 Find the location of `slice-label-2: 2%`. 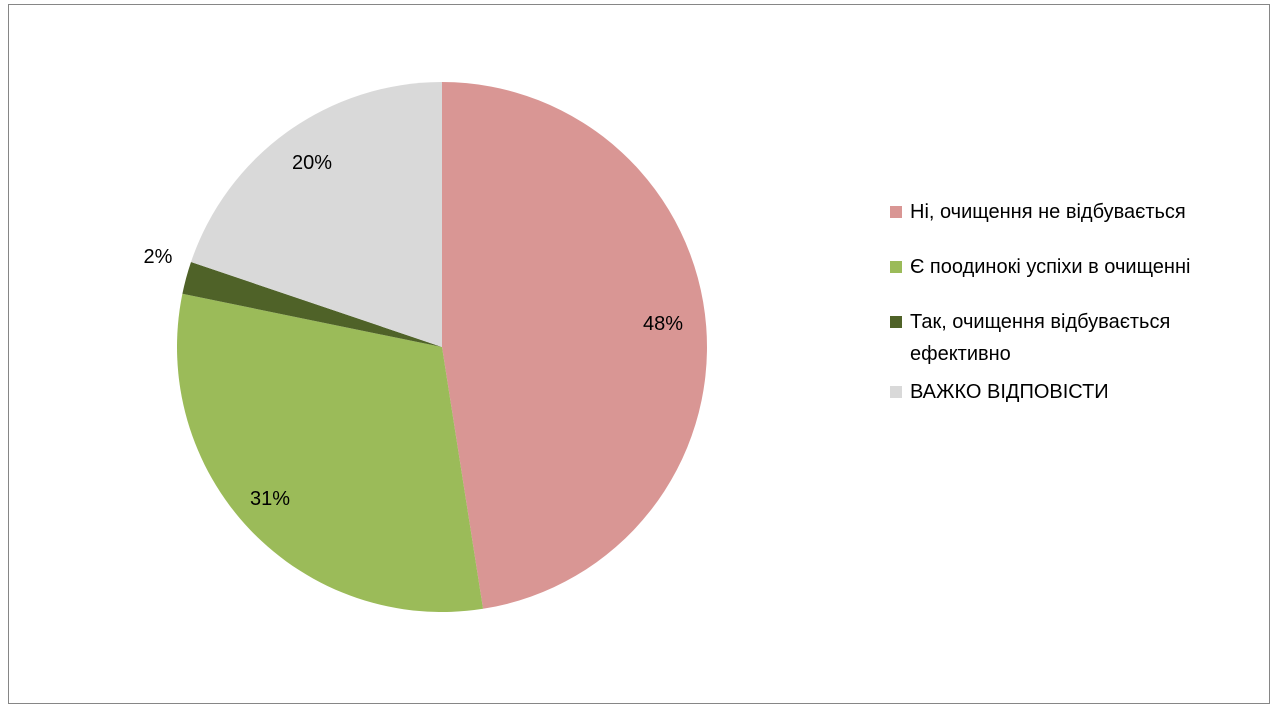

slice-label-2: 2% is located at coordinates (158, 257).